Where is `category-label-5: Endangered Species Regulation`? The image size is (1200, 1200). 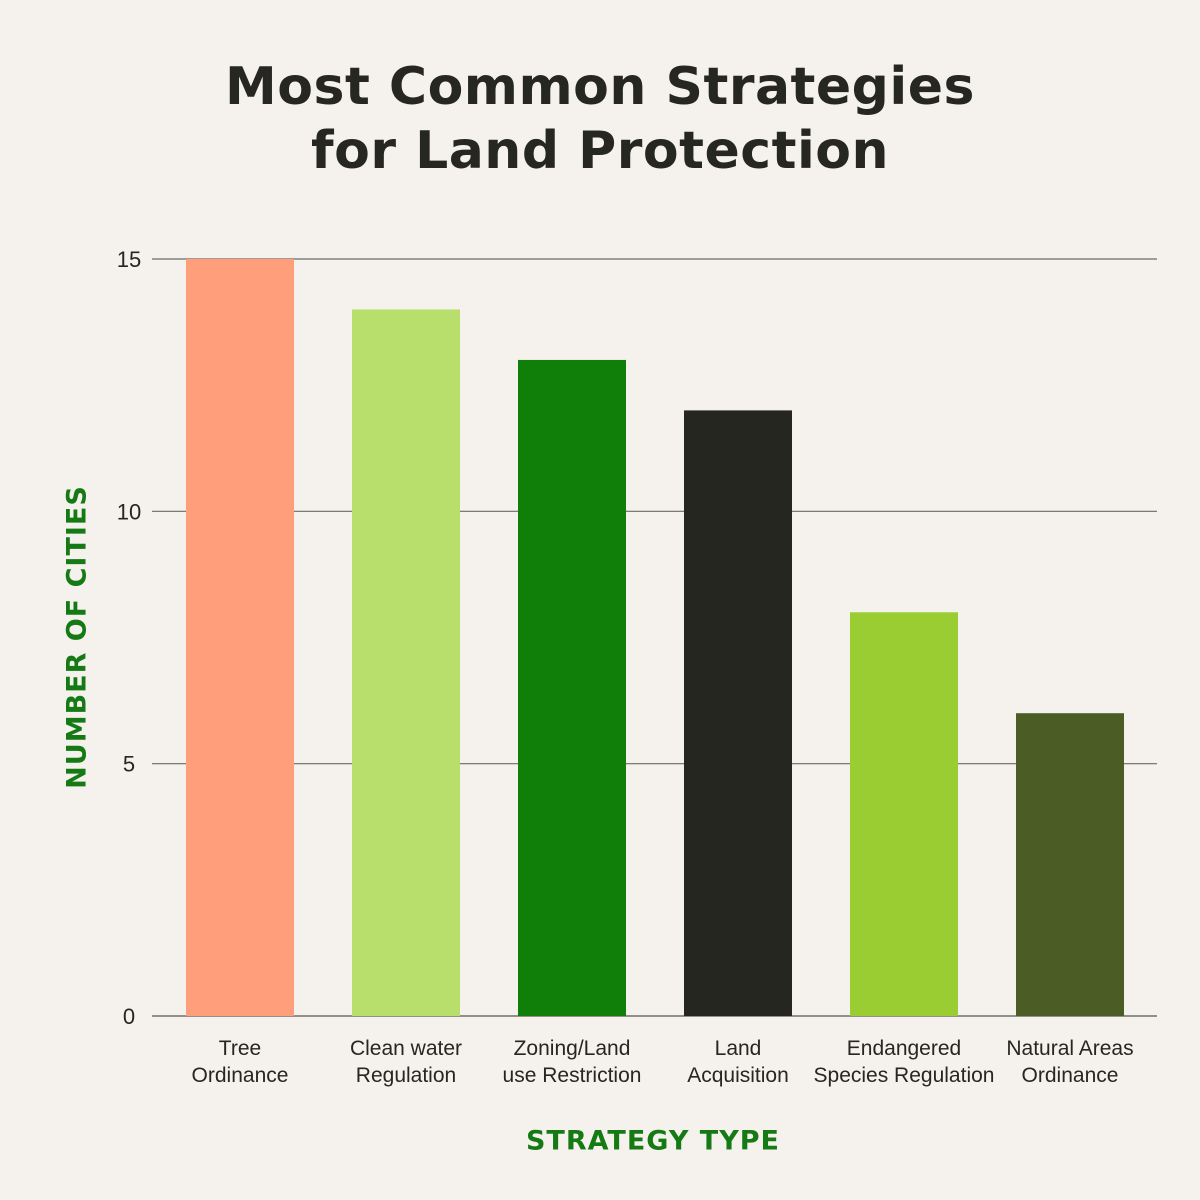
category-label-5: Endangered Species Regulation is located at coordinates (904, 1062).